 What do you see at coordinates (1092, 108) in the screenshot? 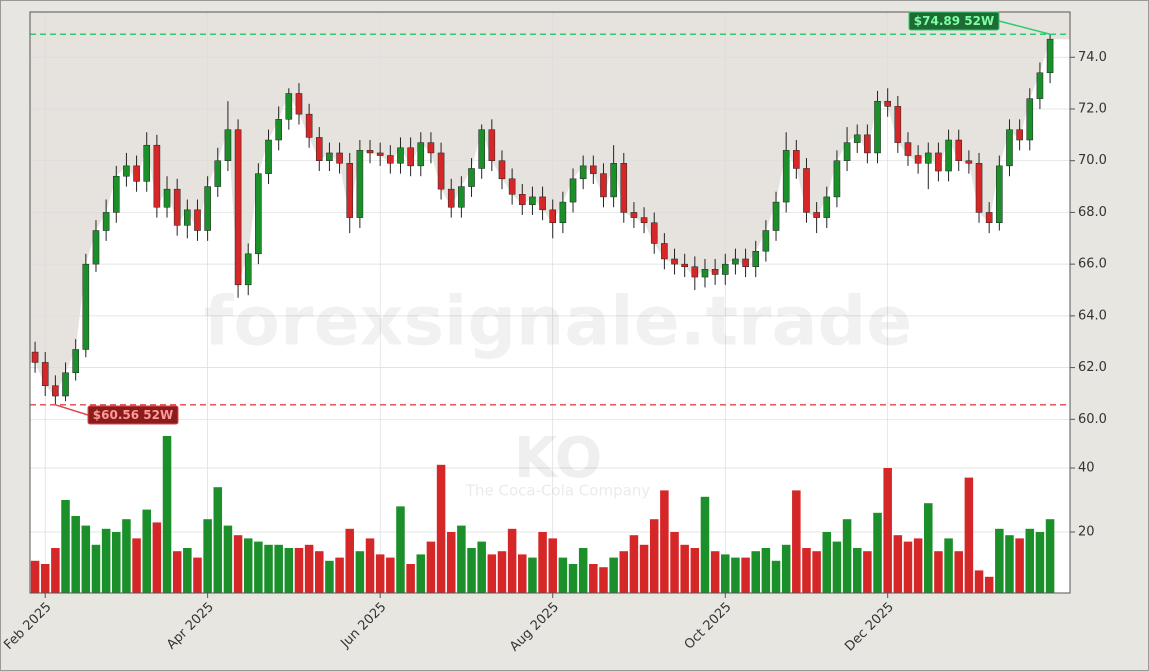
I see `y-tick-label: 72.0` at bounding box center [1092, 108].